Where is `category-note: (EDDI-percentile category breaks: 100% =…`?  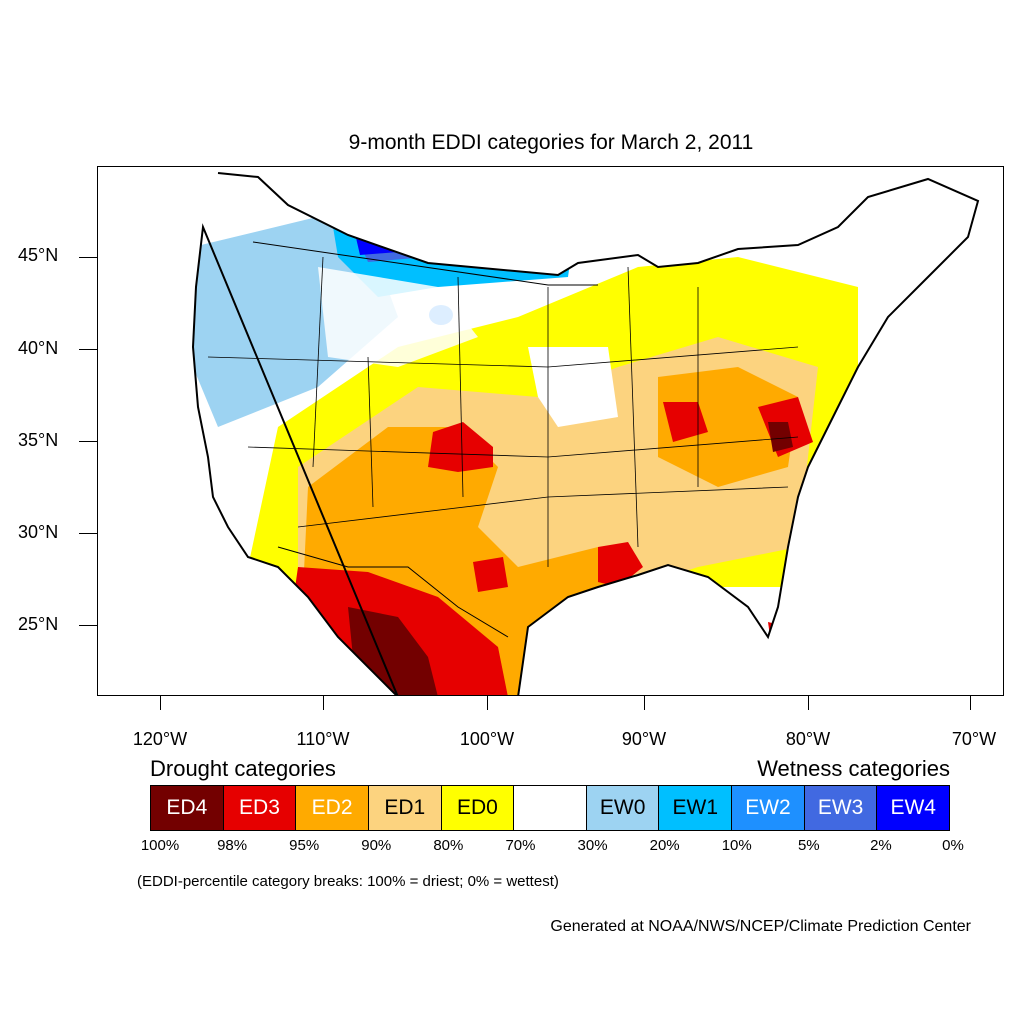 category-note: (EDDI-percentile category breaks: 100% =… is located at coordinates (348, 881).